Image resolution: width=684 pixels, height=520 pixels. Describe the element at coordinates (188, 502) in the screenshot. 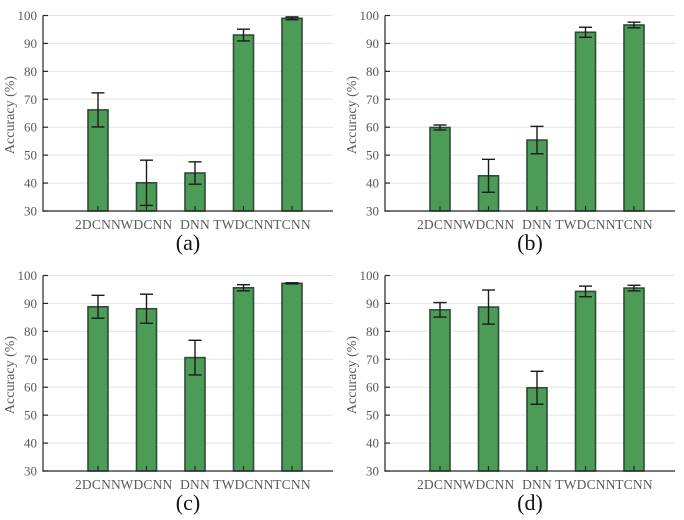

I see `panel-caption: (c)` at that location.